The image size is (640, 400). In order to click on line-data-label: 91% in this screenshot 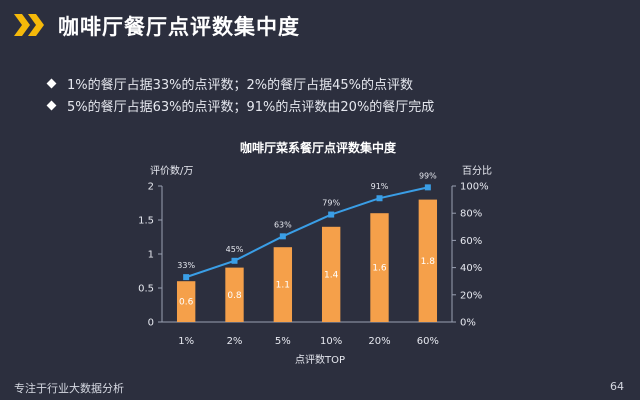, I will do `click(380, 186)`.